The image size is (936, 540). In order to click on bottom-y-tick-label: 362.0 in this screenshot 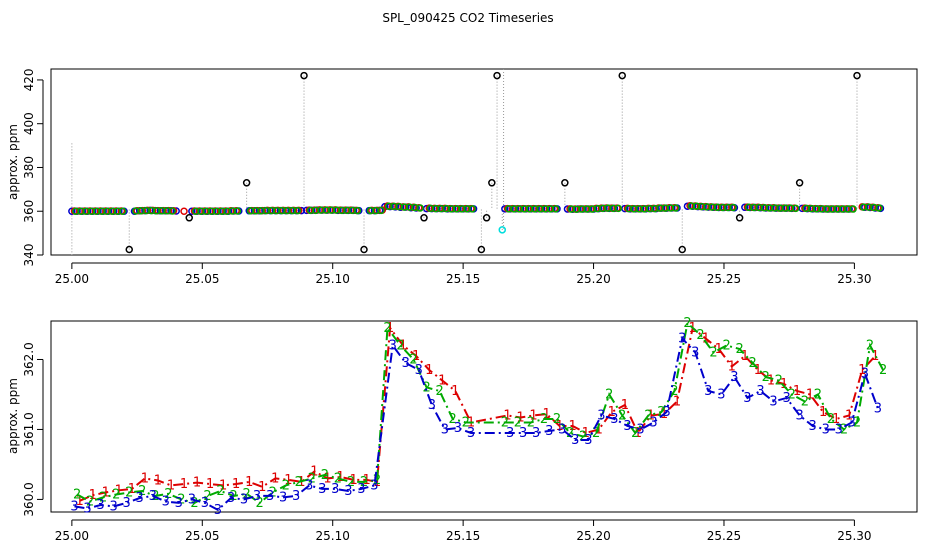, I will do `click(29, 359)`.